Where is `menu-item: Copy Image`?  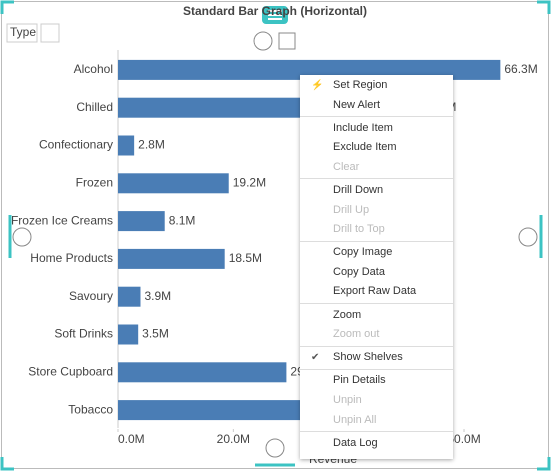
menu-item: Copy Image is located at coordinates (376, 253).